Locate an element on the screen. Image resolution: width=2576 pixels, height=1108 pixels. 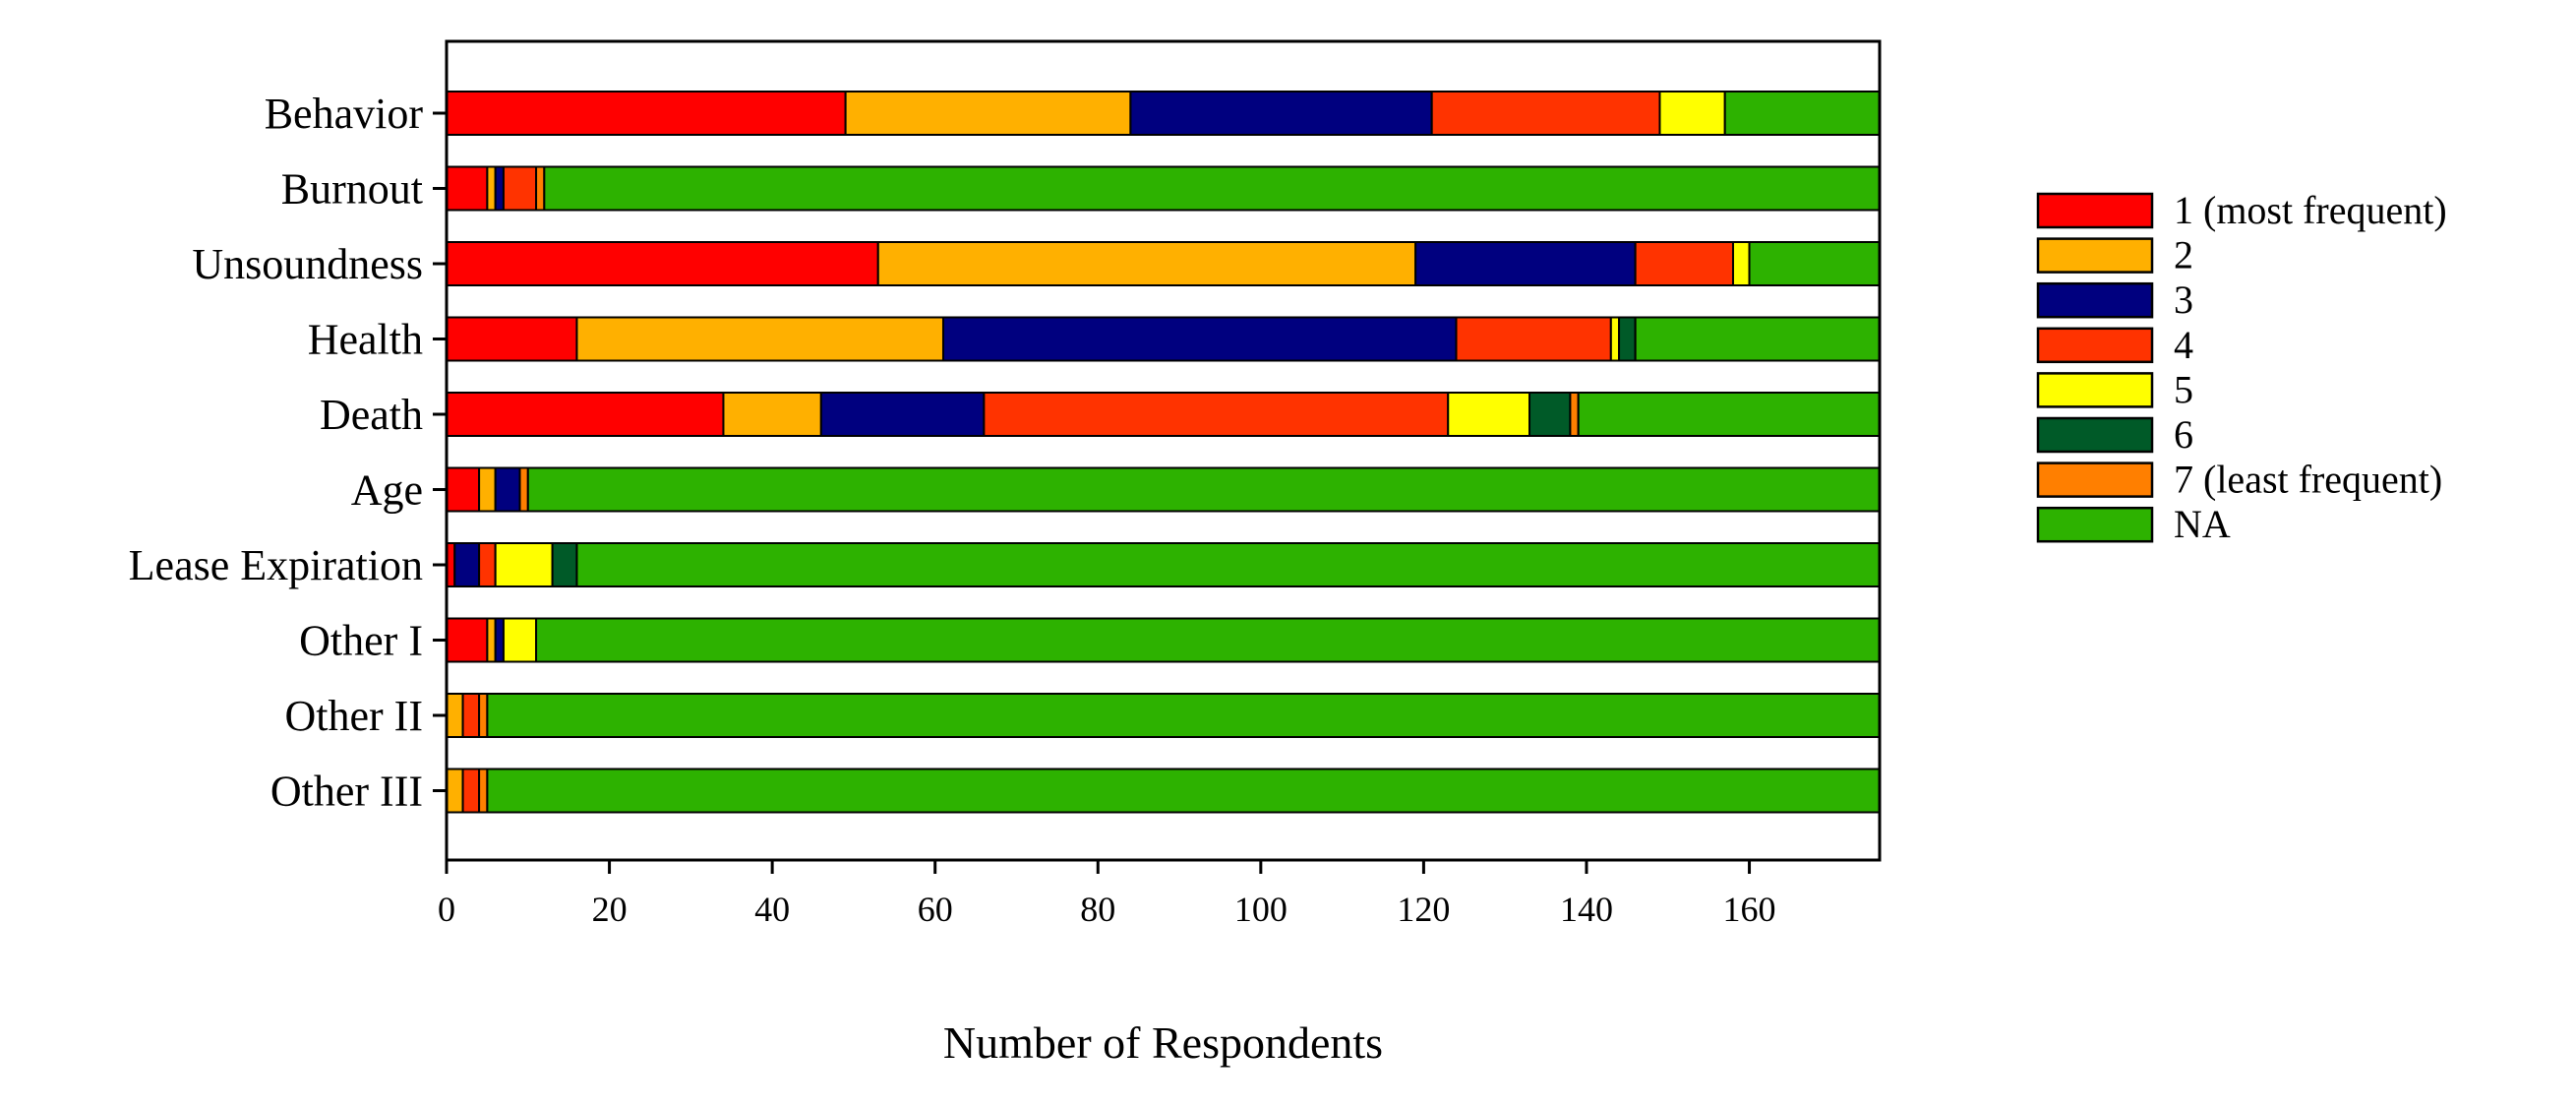
bar-other-i-1-most-frequent is located at coordinates (468, 640).